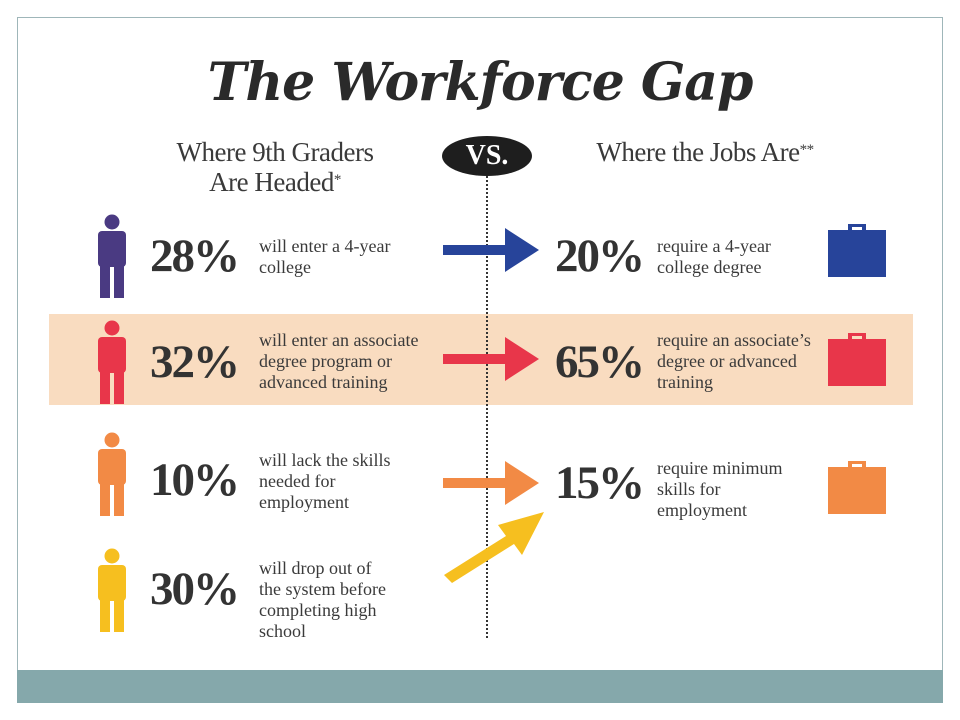 The image size is (960, 720). I want to click on person-icon-college, so click(112, 256).